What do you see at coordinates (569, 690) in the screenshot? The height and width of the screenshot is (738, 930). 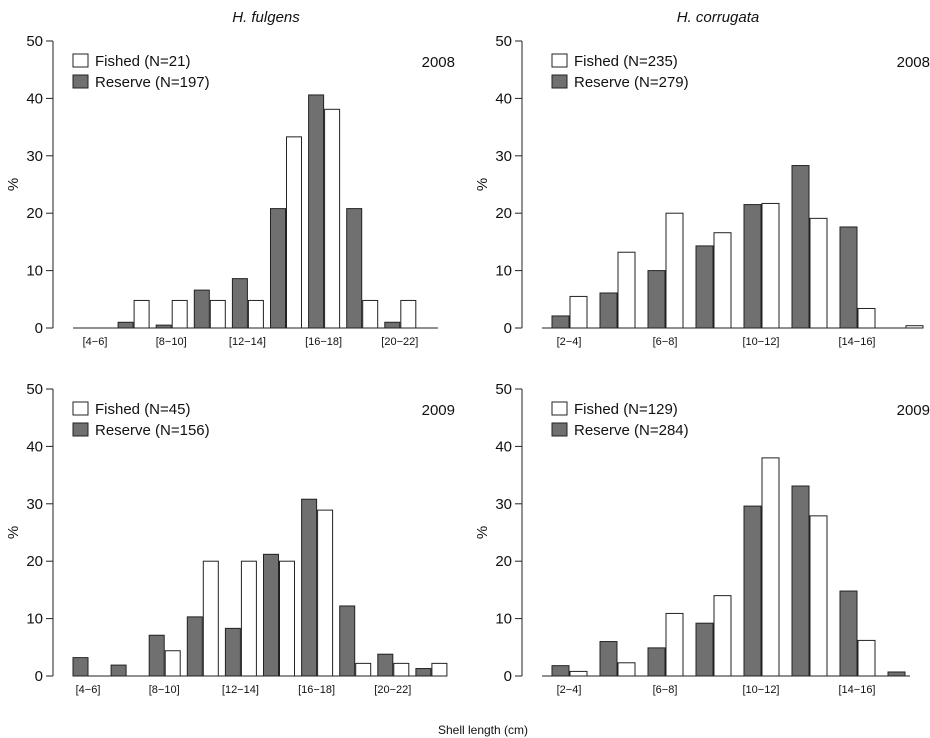 I see `x-tick-label: [2−4]` at bounding box center [569, 690].